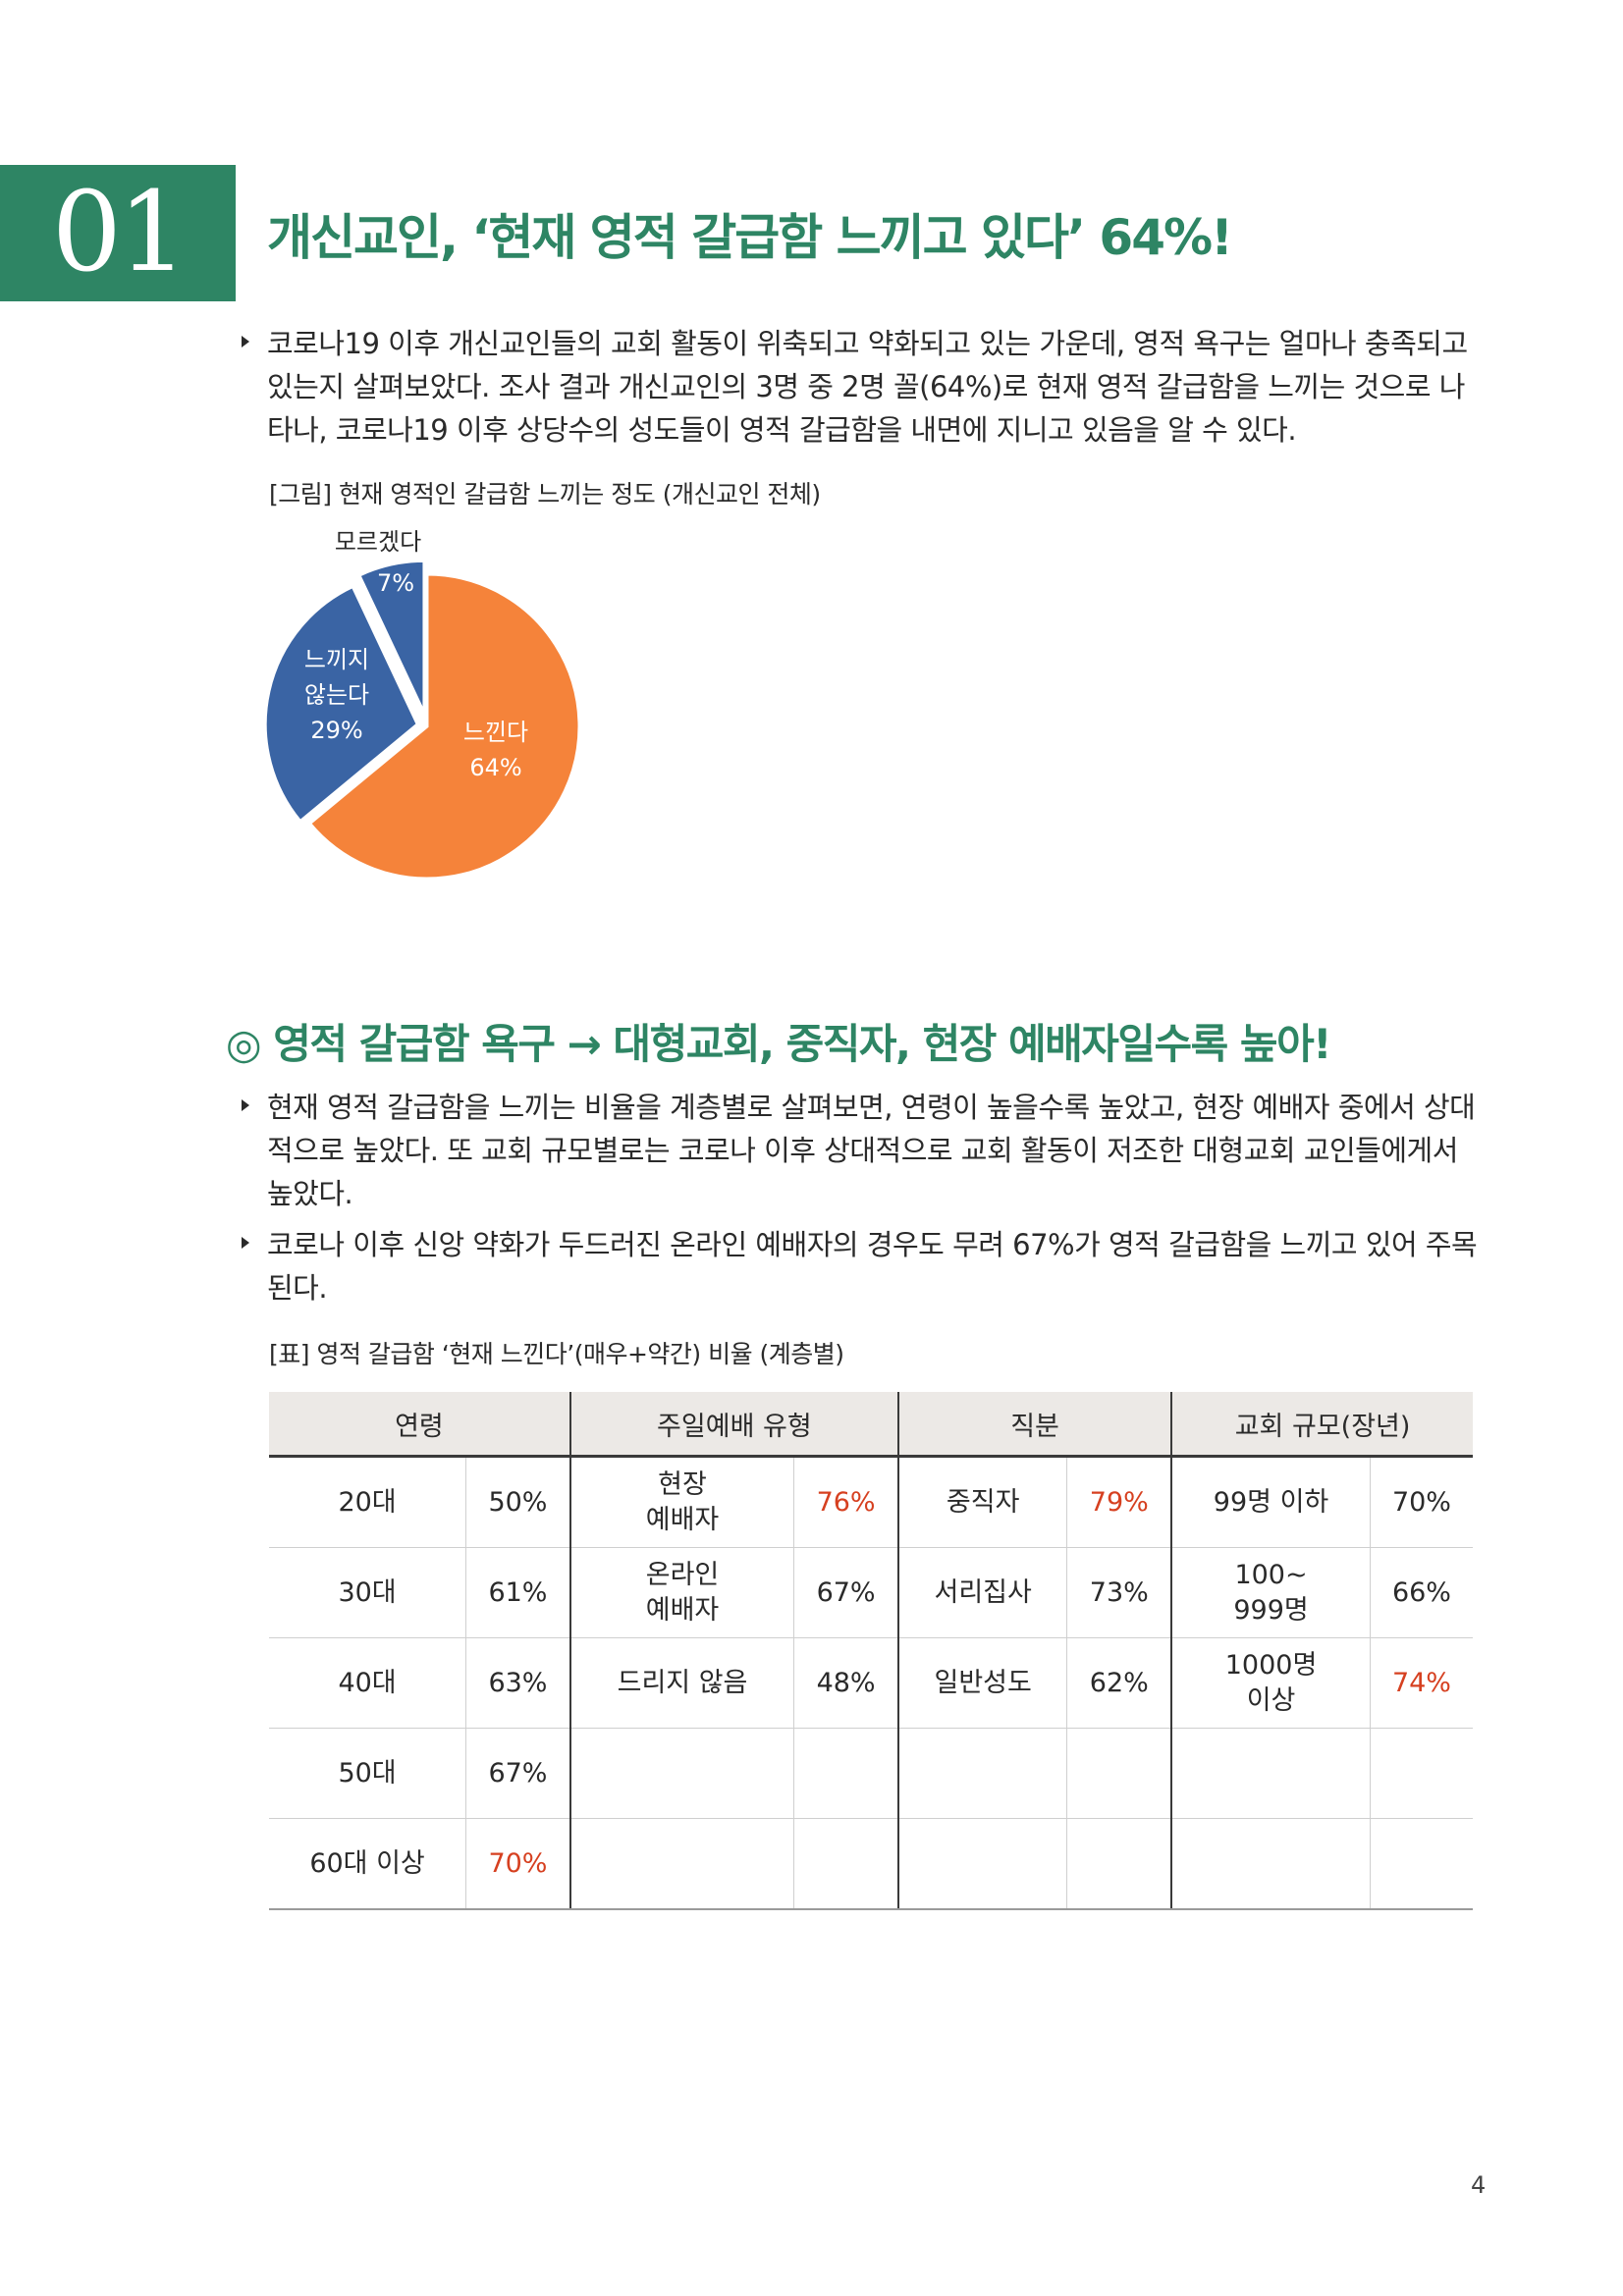 The height and width of the screenshot is (2296, 1623). I want to click on table-row: 60대 이상 70%, so click(871, 1864).